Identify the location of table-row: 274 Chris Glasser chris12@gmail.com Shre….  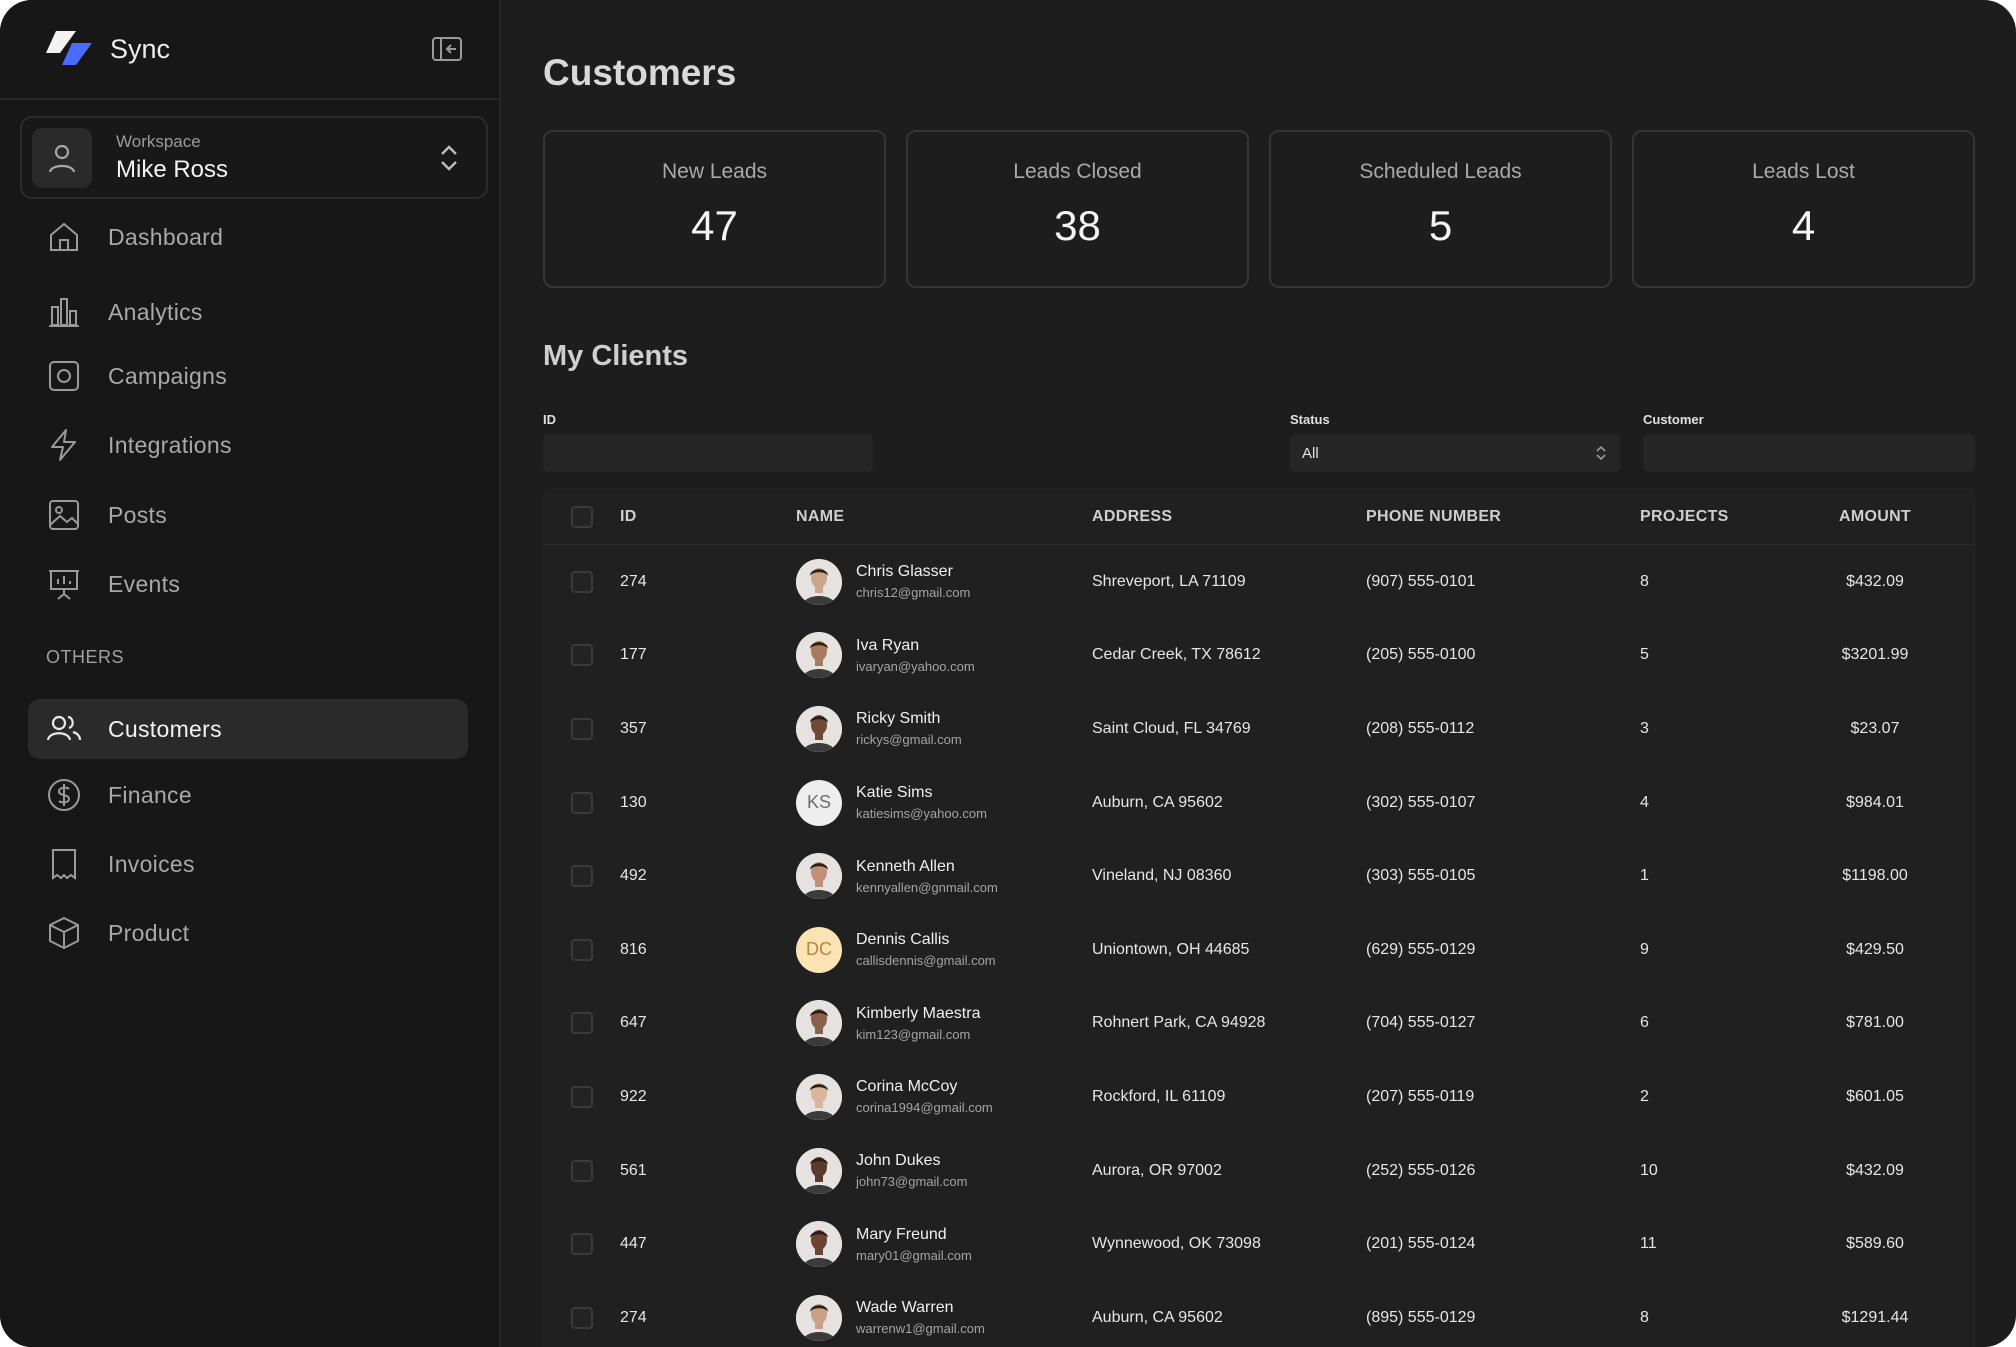
(1259, 582).